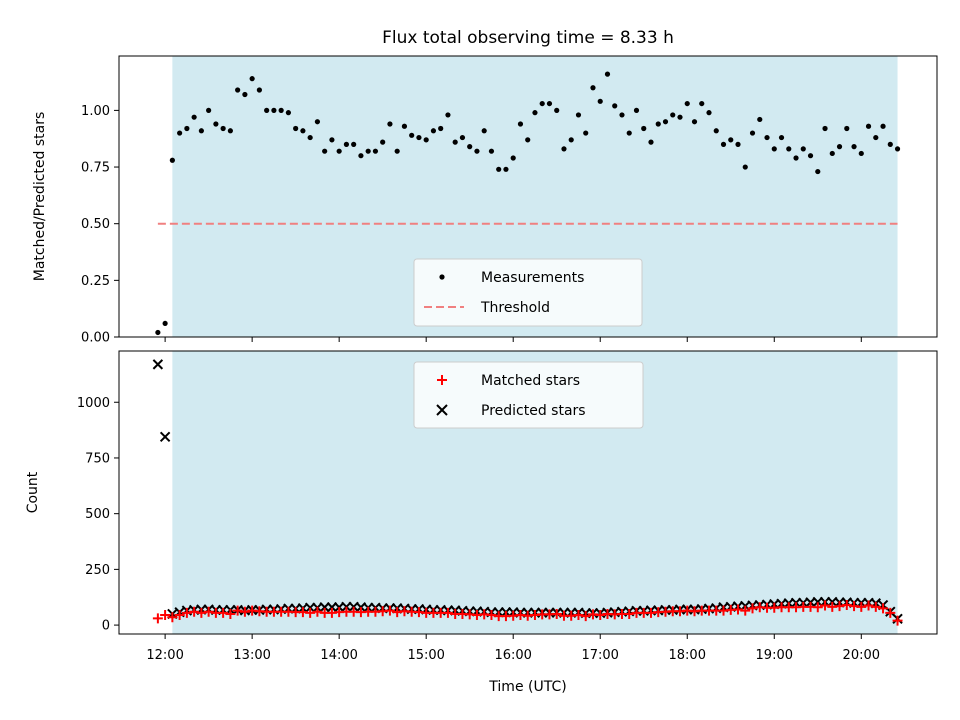 Image resolution: width=960 pixels, height=720 pixels. Describe the element at coordinates (93, 403) in the screenshot. I see `bottom-y-tick-label: 1000` at that location.